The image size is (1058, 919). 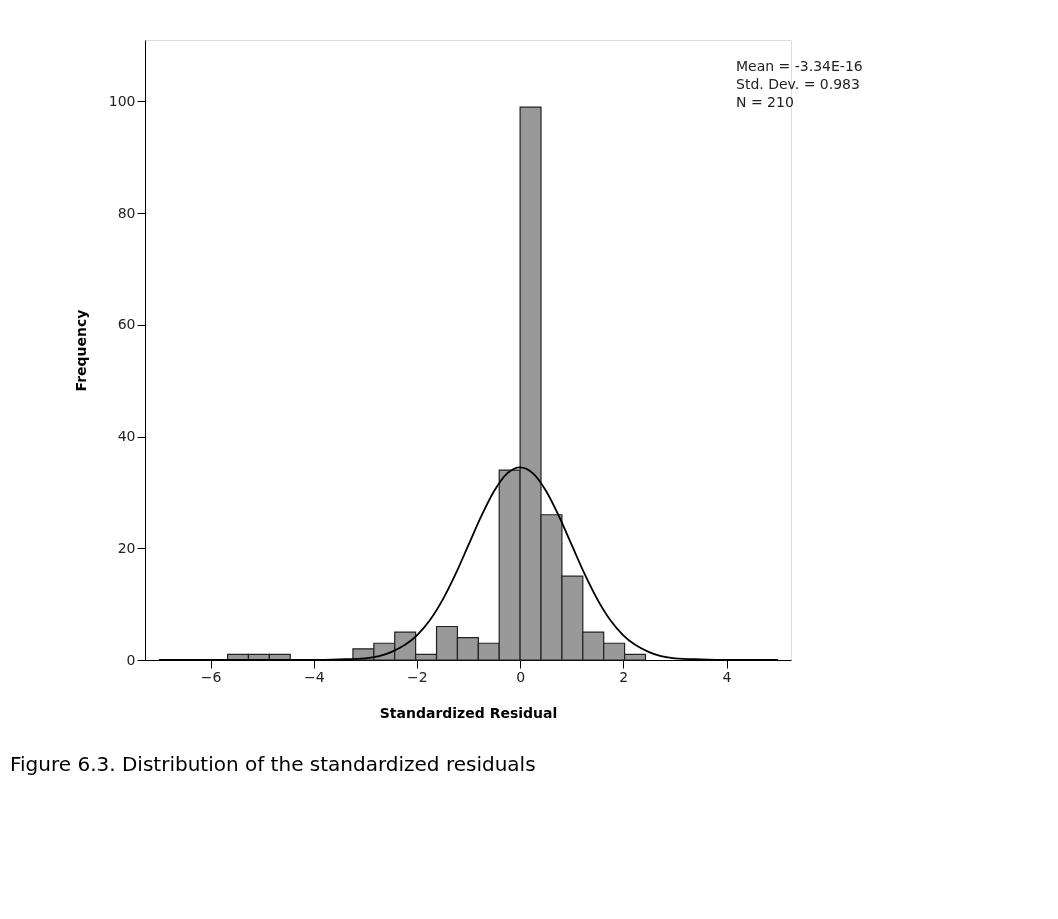 What do you see at coordinates (314, 676) in the screenshot?
I see `x-tick-label: −4` at bounding box center [314, 676].